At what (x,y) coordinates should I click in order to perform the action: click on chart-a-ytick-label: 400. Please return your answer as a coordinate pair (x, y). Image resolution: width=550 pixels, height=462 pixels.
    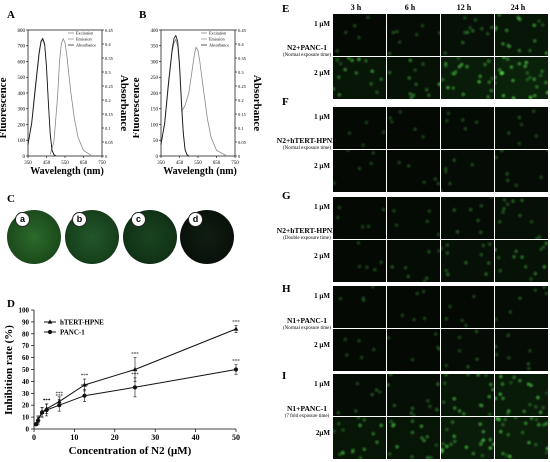
    Looking at the image, I should click on (22, 94).